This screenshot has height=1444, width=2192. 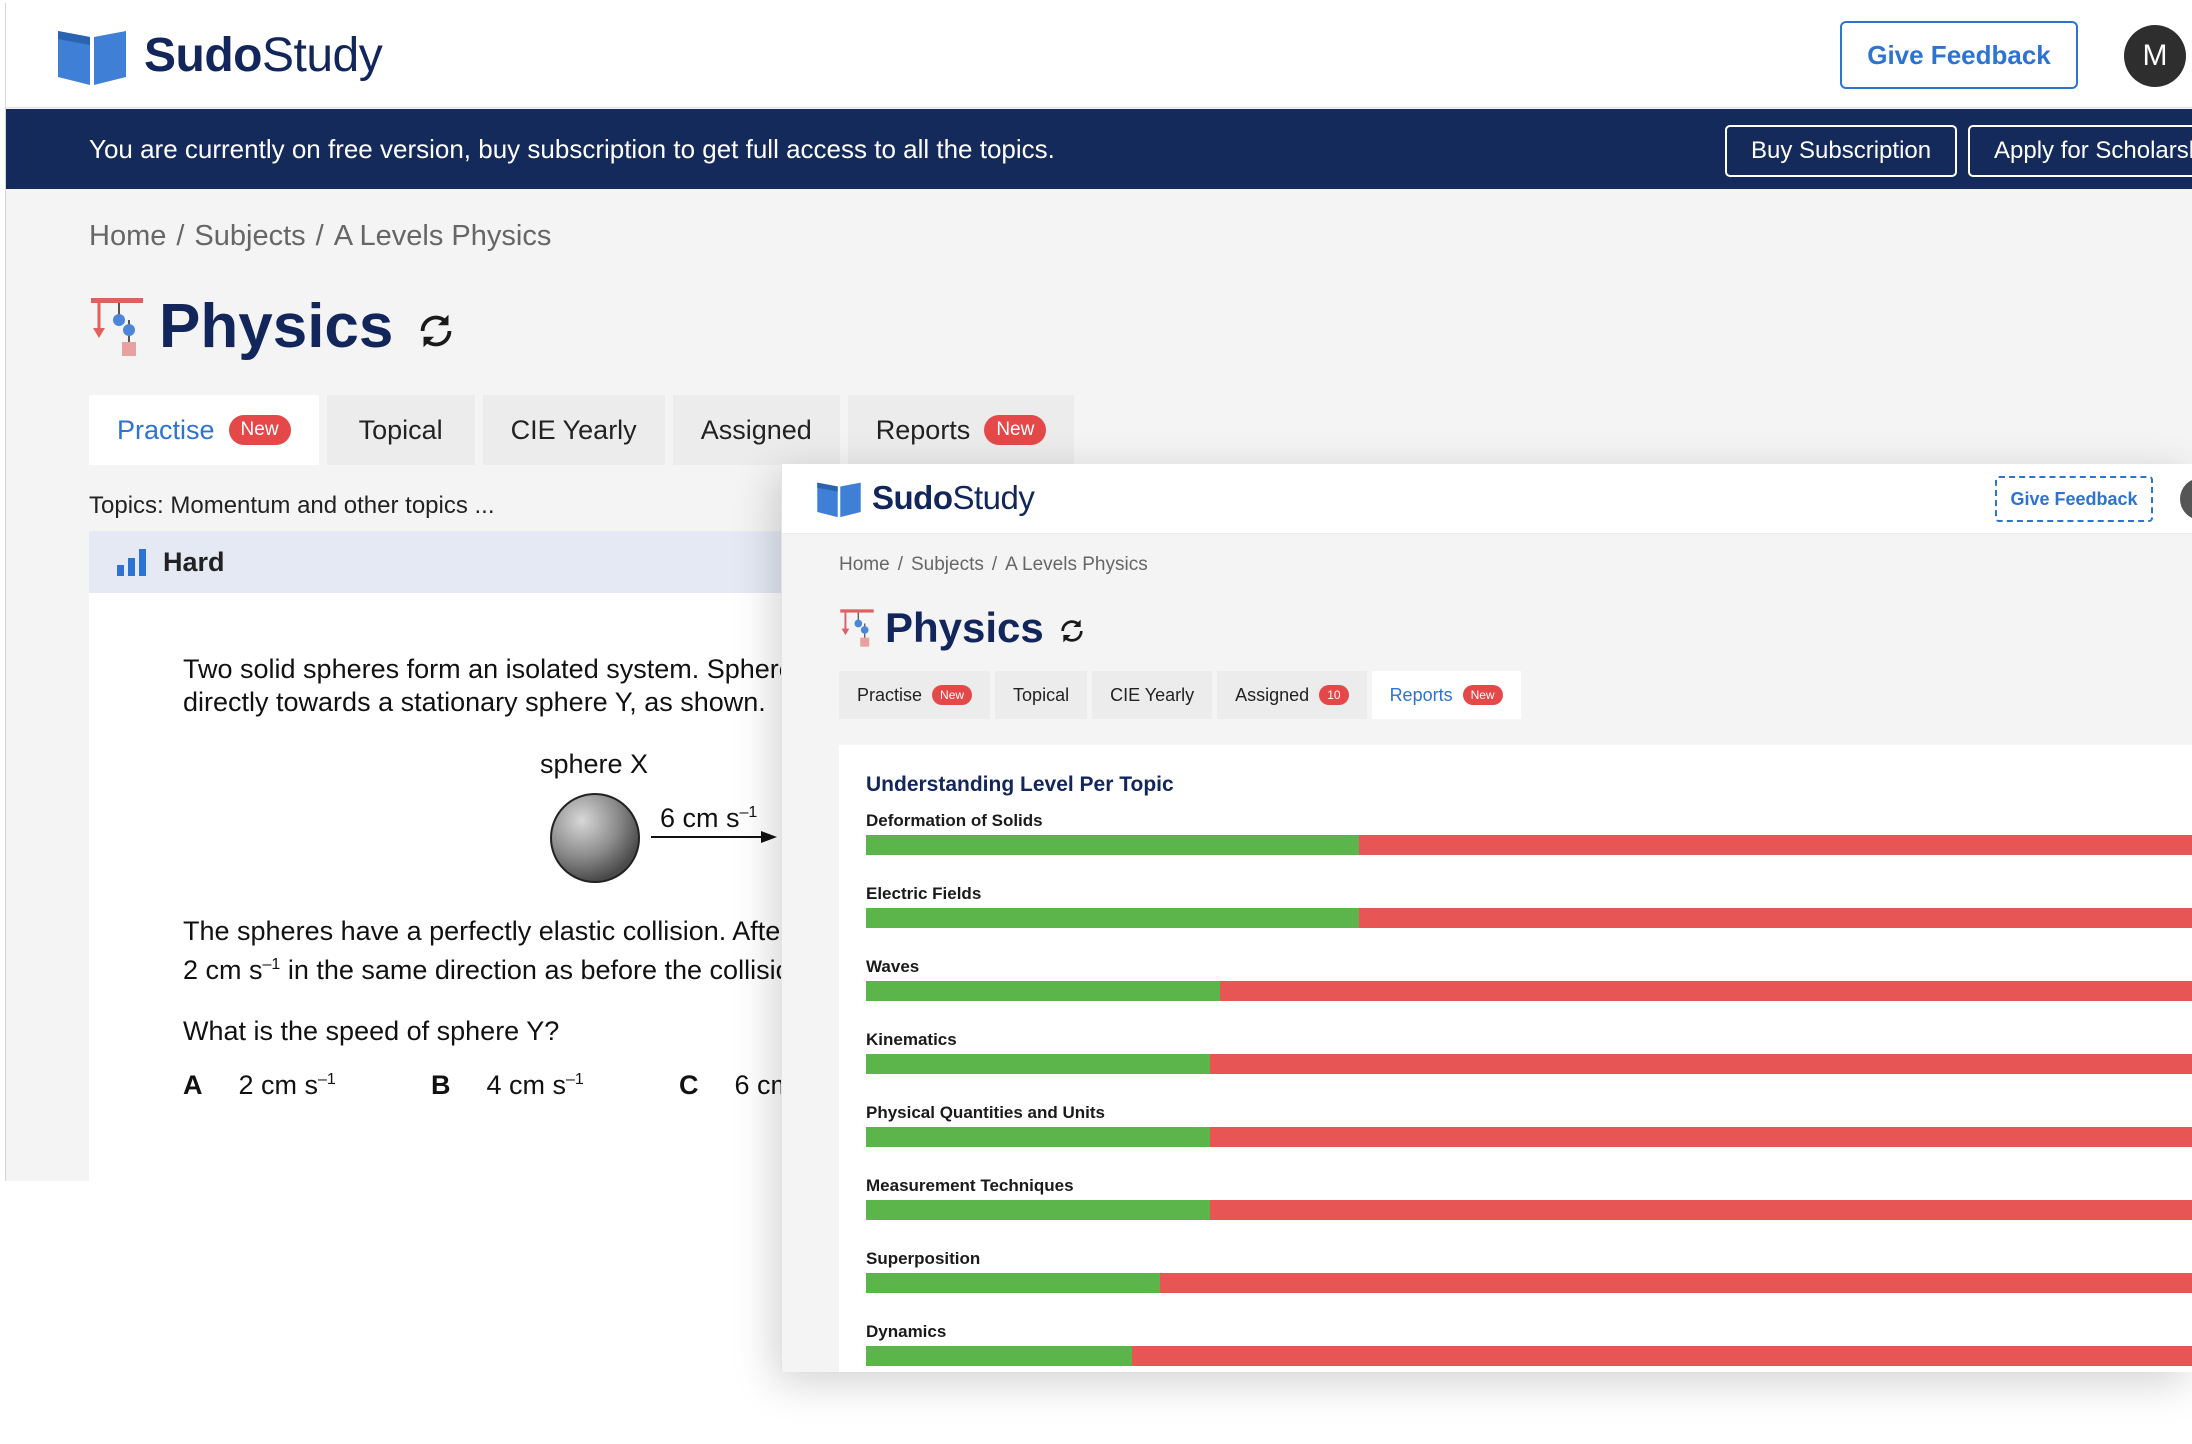 I want to click on topic-label: Deformation of Solids, so click(x=954, y=820).